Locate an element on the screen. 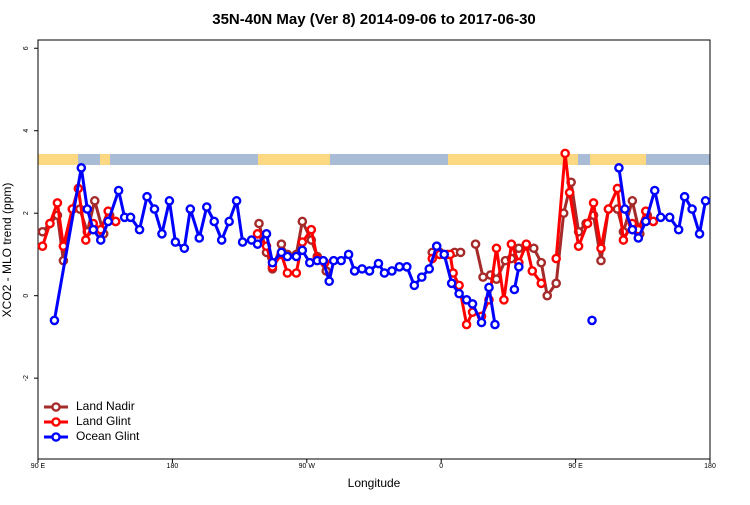  x-tick-label: 90 E is located at coordinates (575, 466).